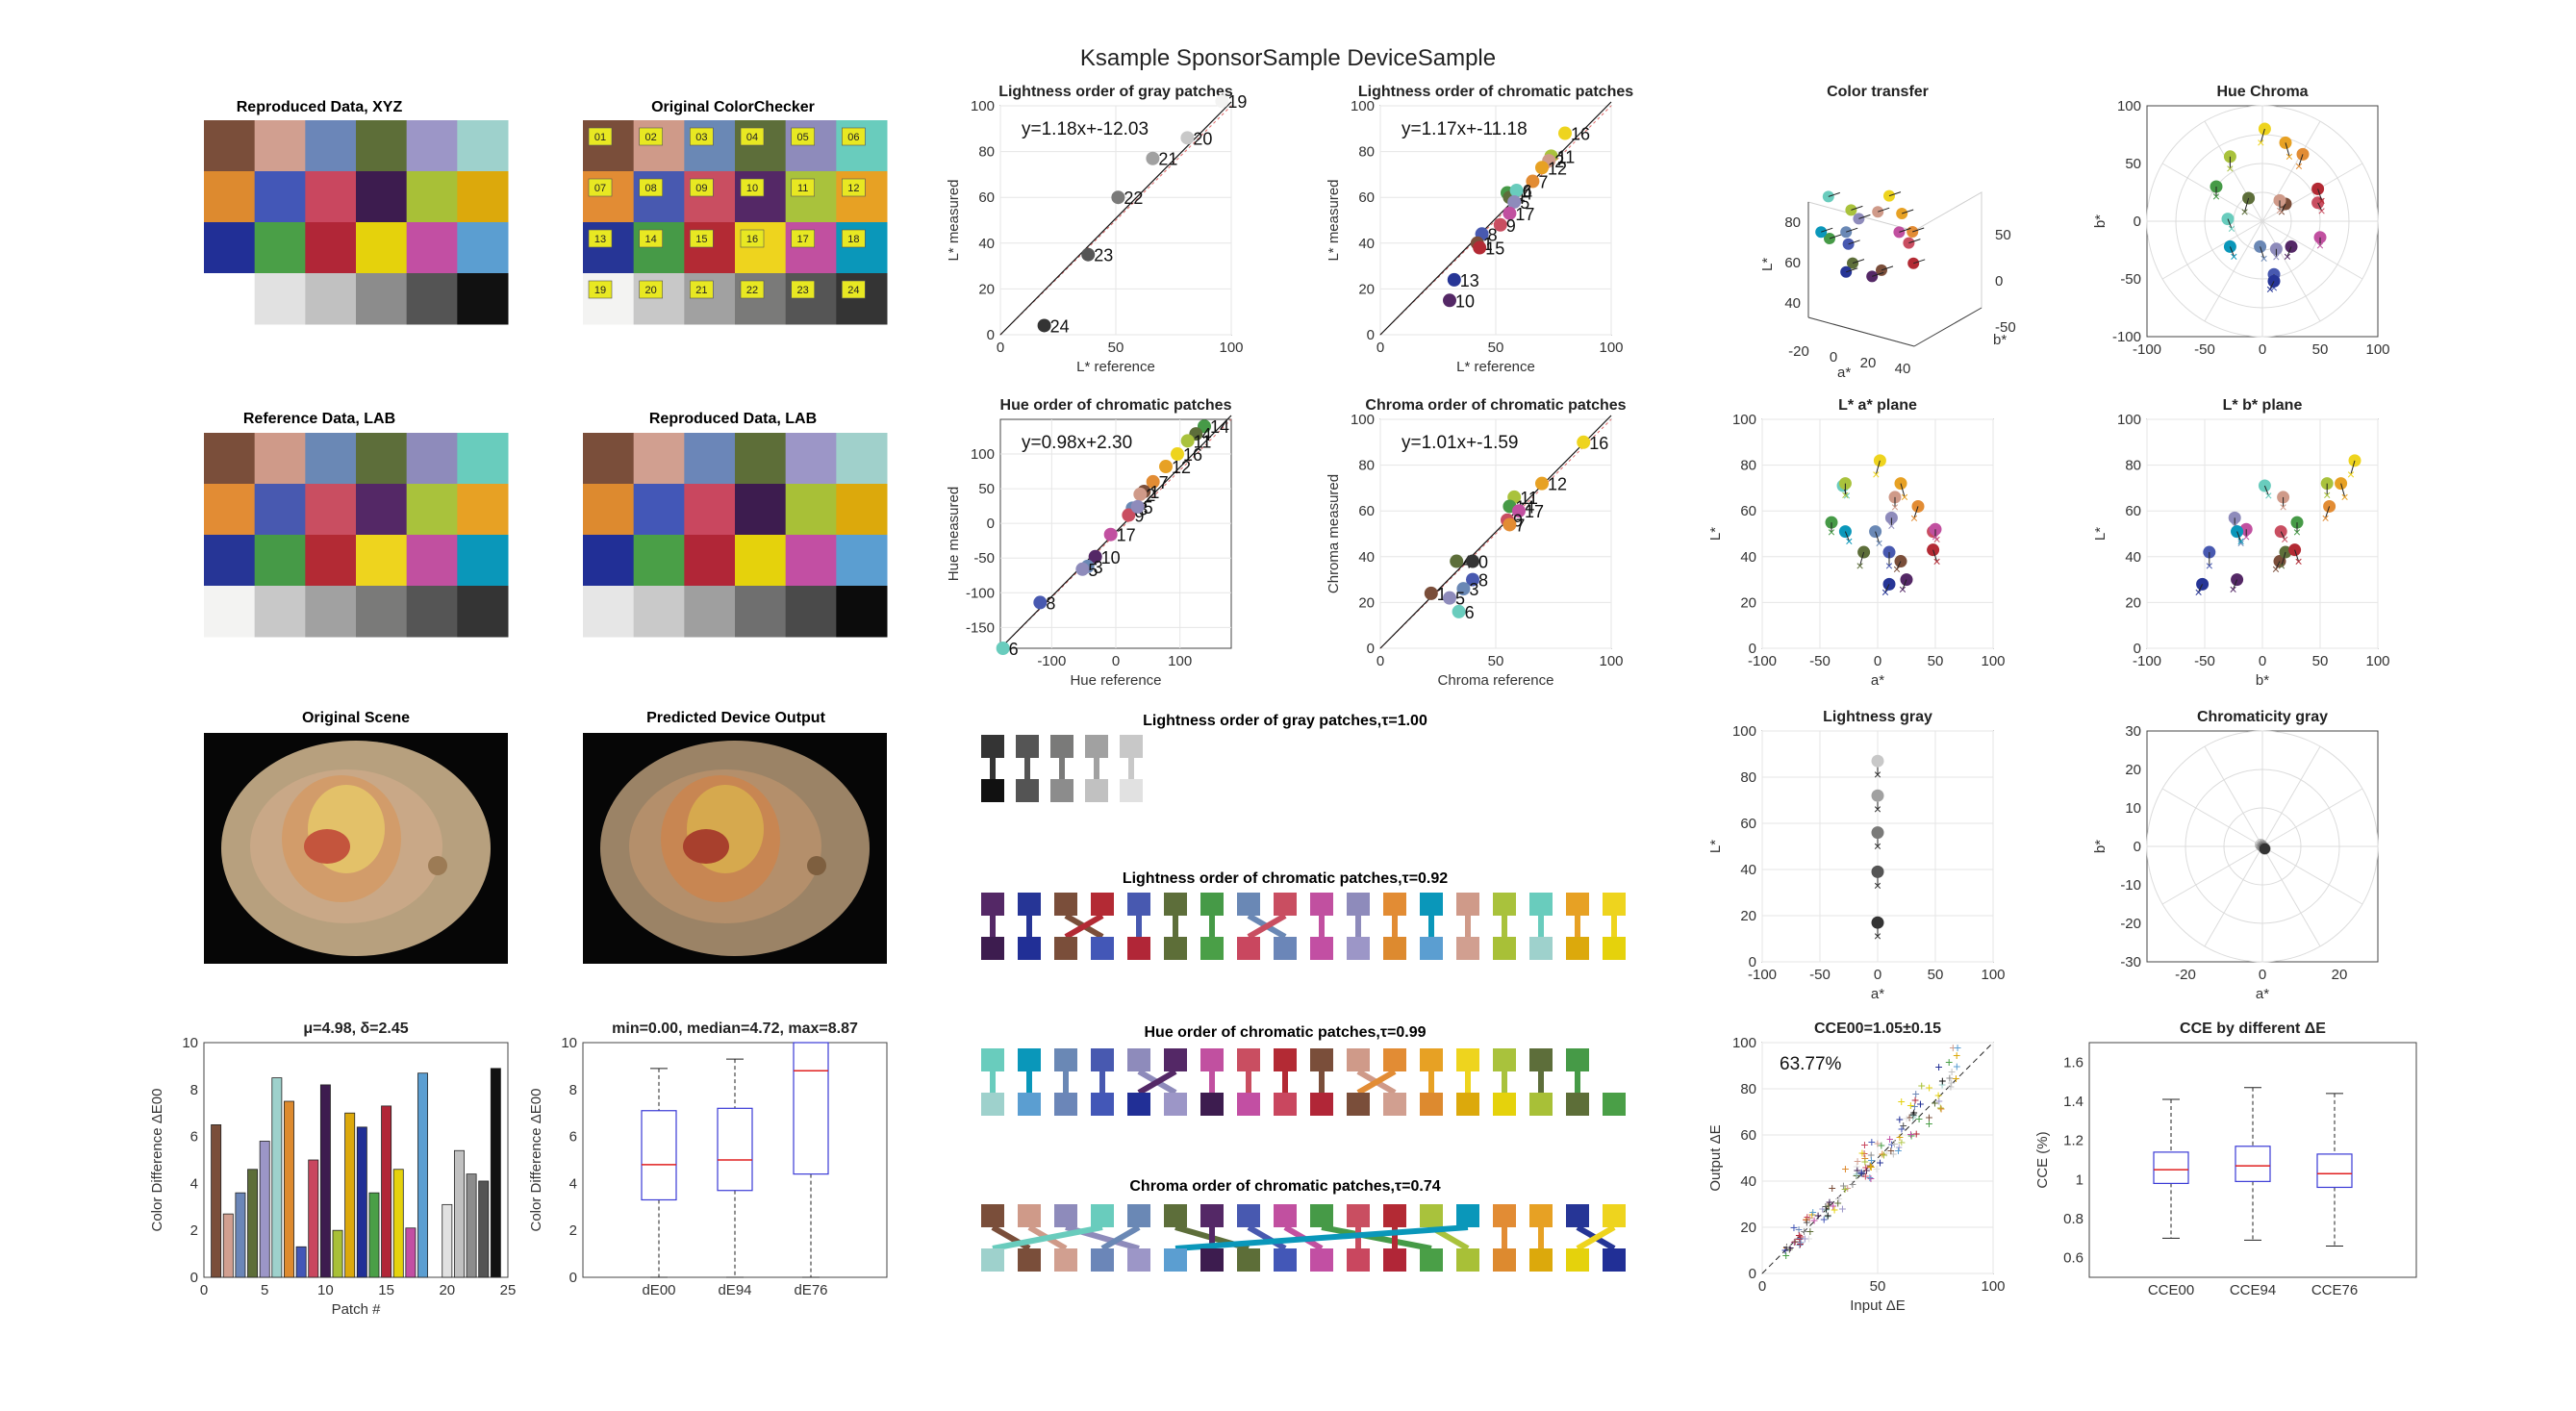 Image resolution: width=2576 pixels, height=1411 pixels. Describe the element at coordinates (2204, 661) in the screenshot. I see `x-tick-label: -50` at that location.